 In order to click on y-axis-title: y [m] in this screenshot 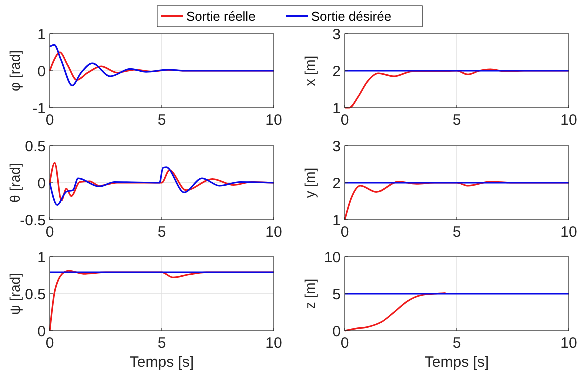, I will do `click(310, 183)`.